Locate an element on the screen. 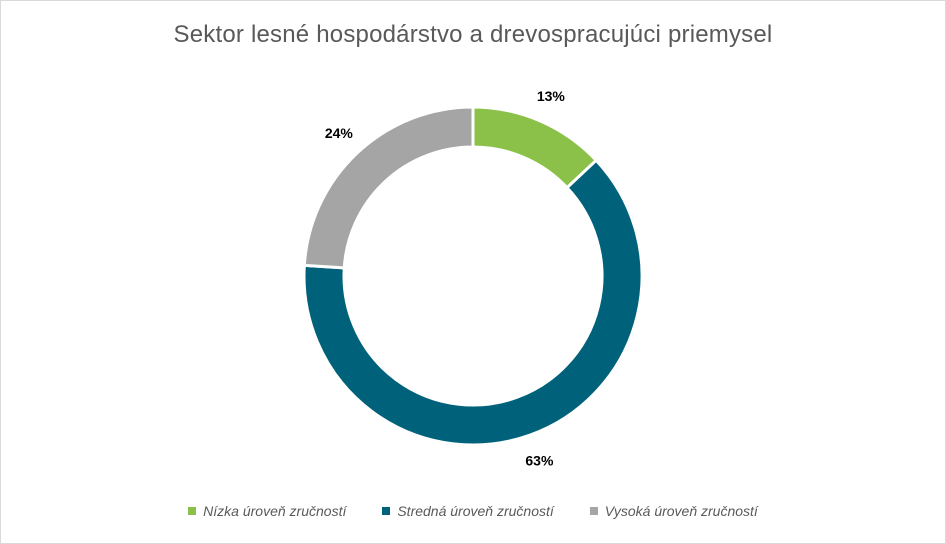  data-label-low: 13% is located at coordinates (551, 96).